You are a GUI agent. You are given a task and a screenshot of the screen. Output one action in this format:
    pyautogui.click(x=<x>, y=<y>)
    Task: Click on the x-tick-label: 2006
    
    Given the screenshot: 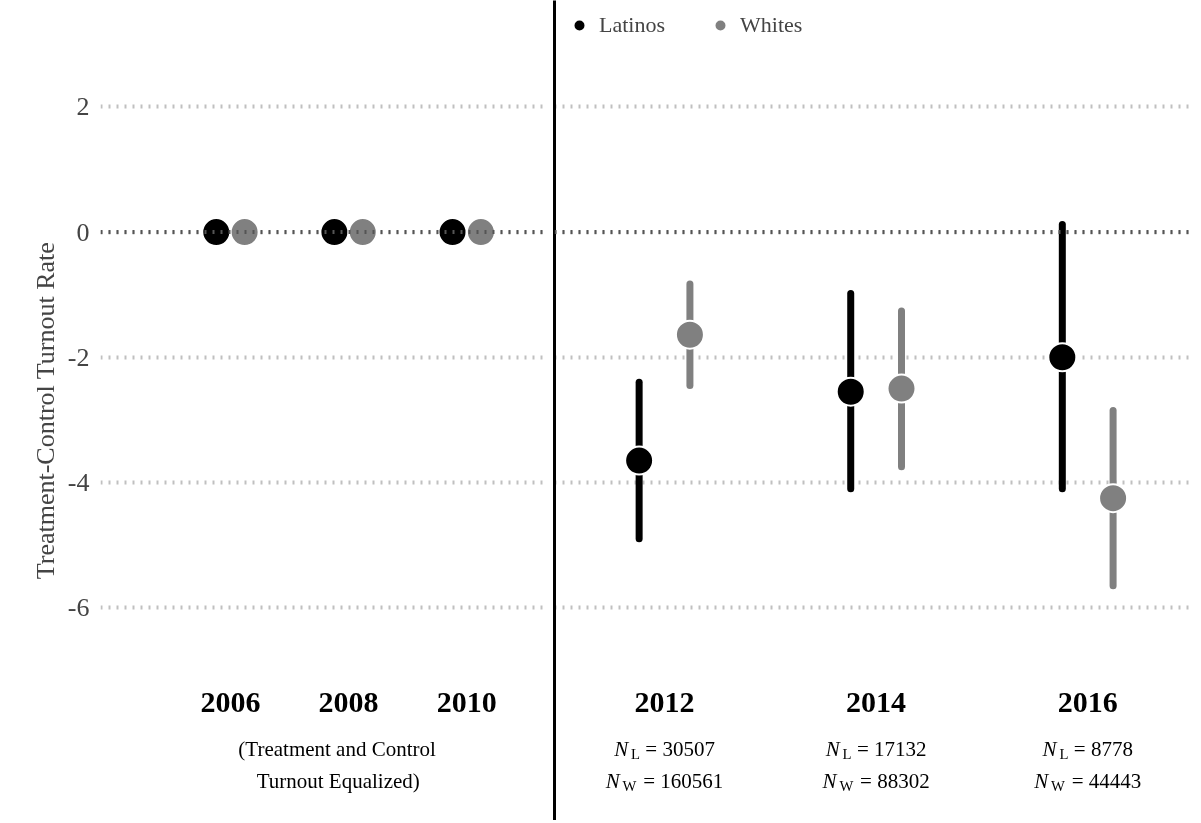 What is the action you would take?
    pyautogui.click(x=230, y=701)
    